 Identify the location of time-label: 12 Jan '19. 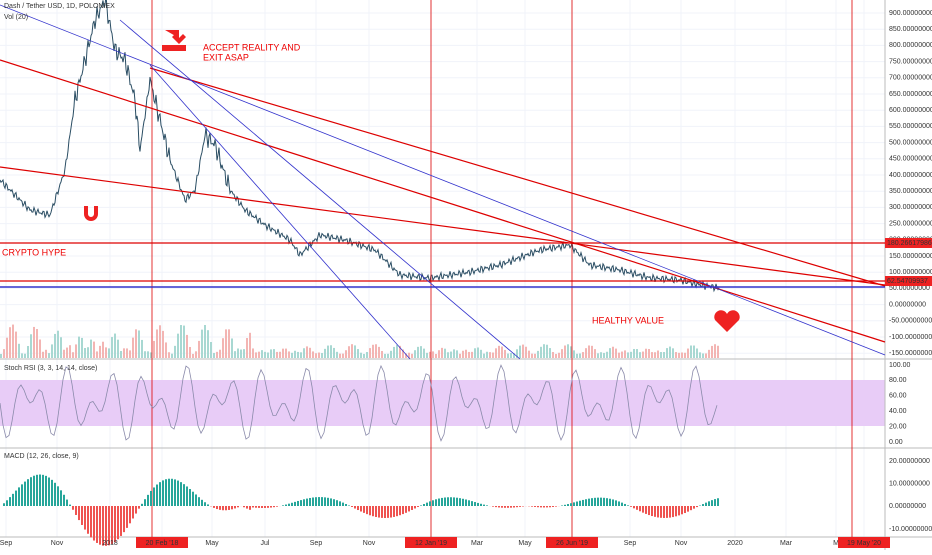
(431, 543).